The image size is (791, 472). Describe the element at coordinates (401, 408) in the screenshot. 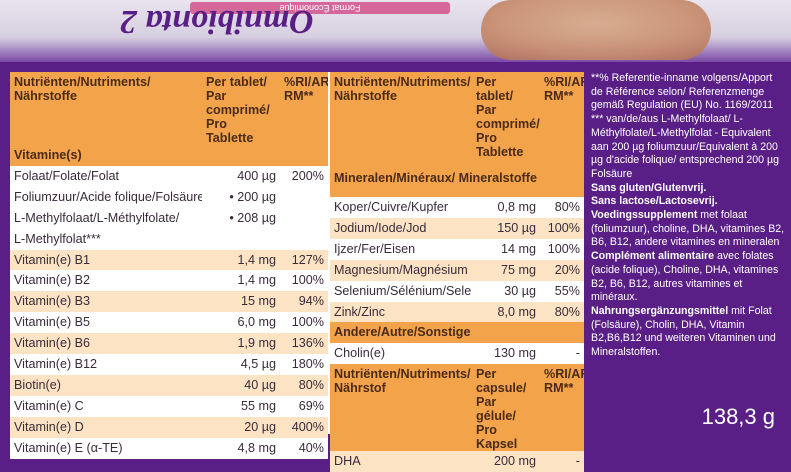

I see `col-nutrients: Nutriënten/Nutriments/ Nährstof` at that location.